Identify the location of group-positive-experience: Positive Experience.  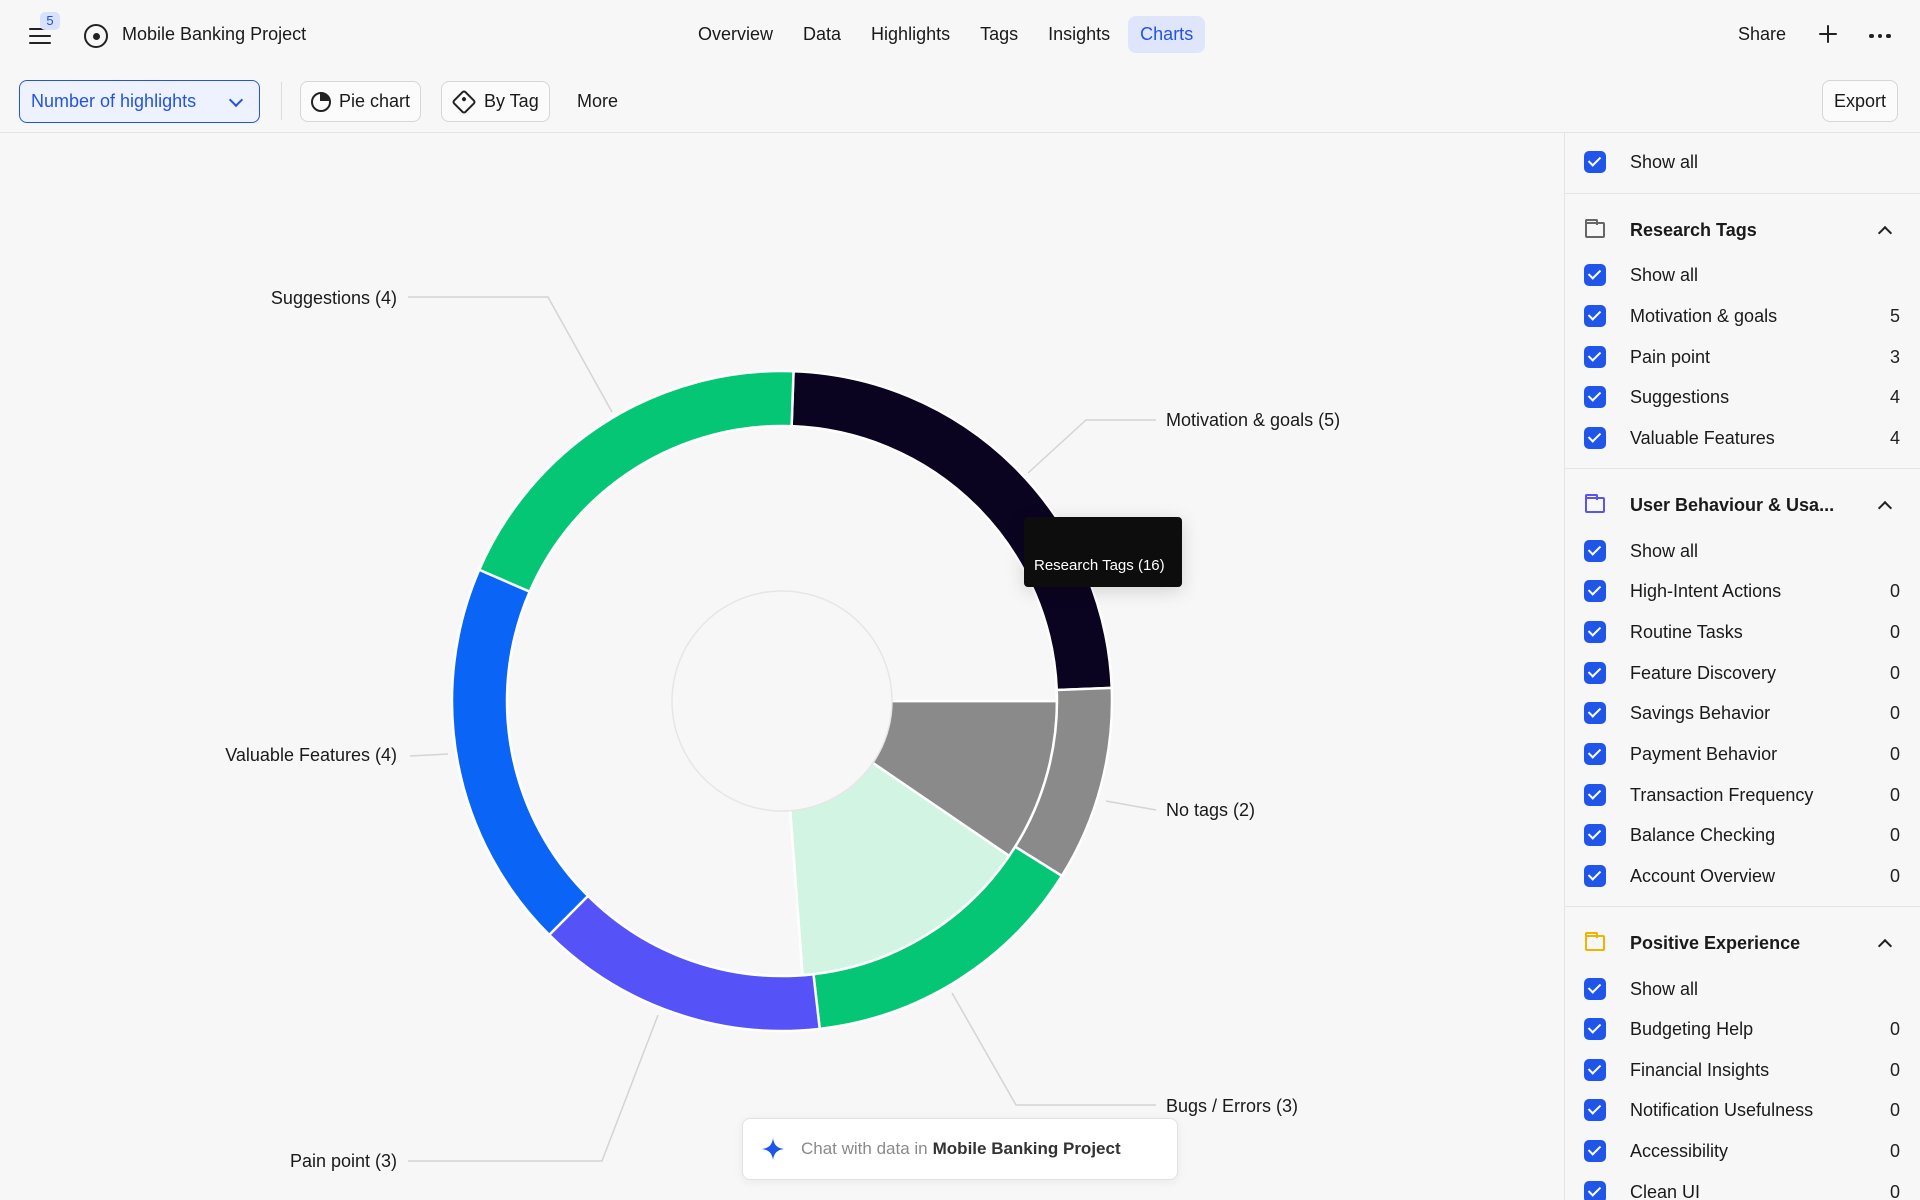
(1742, 943).